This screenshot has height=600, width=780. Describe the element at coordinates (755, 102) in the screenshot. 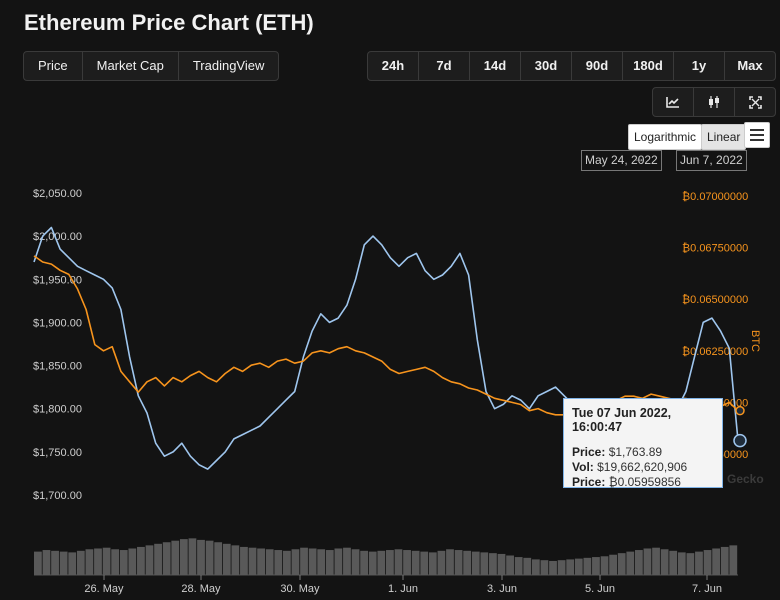

I see `fullscreen-button` at that location.